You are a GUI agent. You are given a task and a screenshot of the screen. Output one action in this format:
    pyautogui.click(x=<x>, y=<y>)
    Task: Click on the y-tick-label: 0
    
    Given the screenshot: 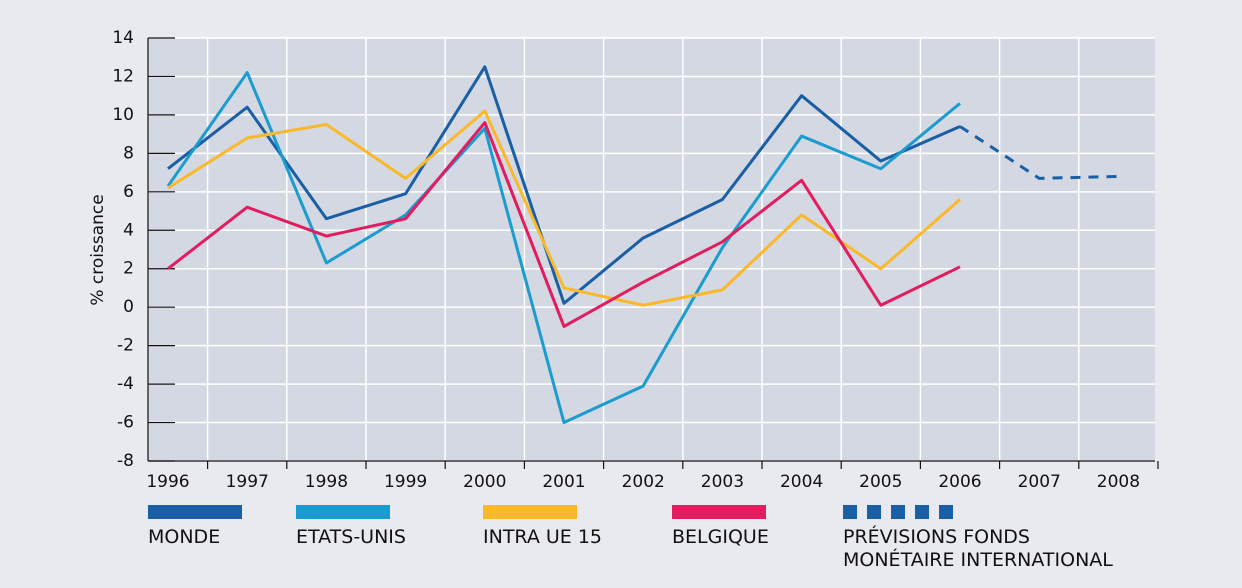 What is the action you would take?
    pyautogui.click(x=128, y=307)
    